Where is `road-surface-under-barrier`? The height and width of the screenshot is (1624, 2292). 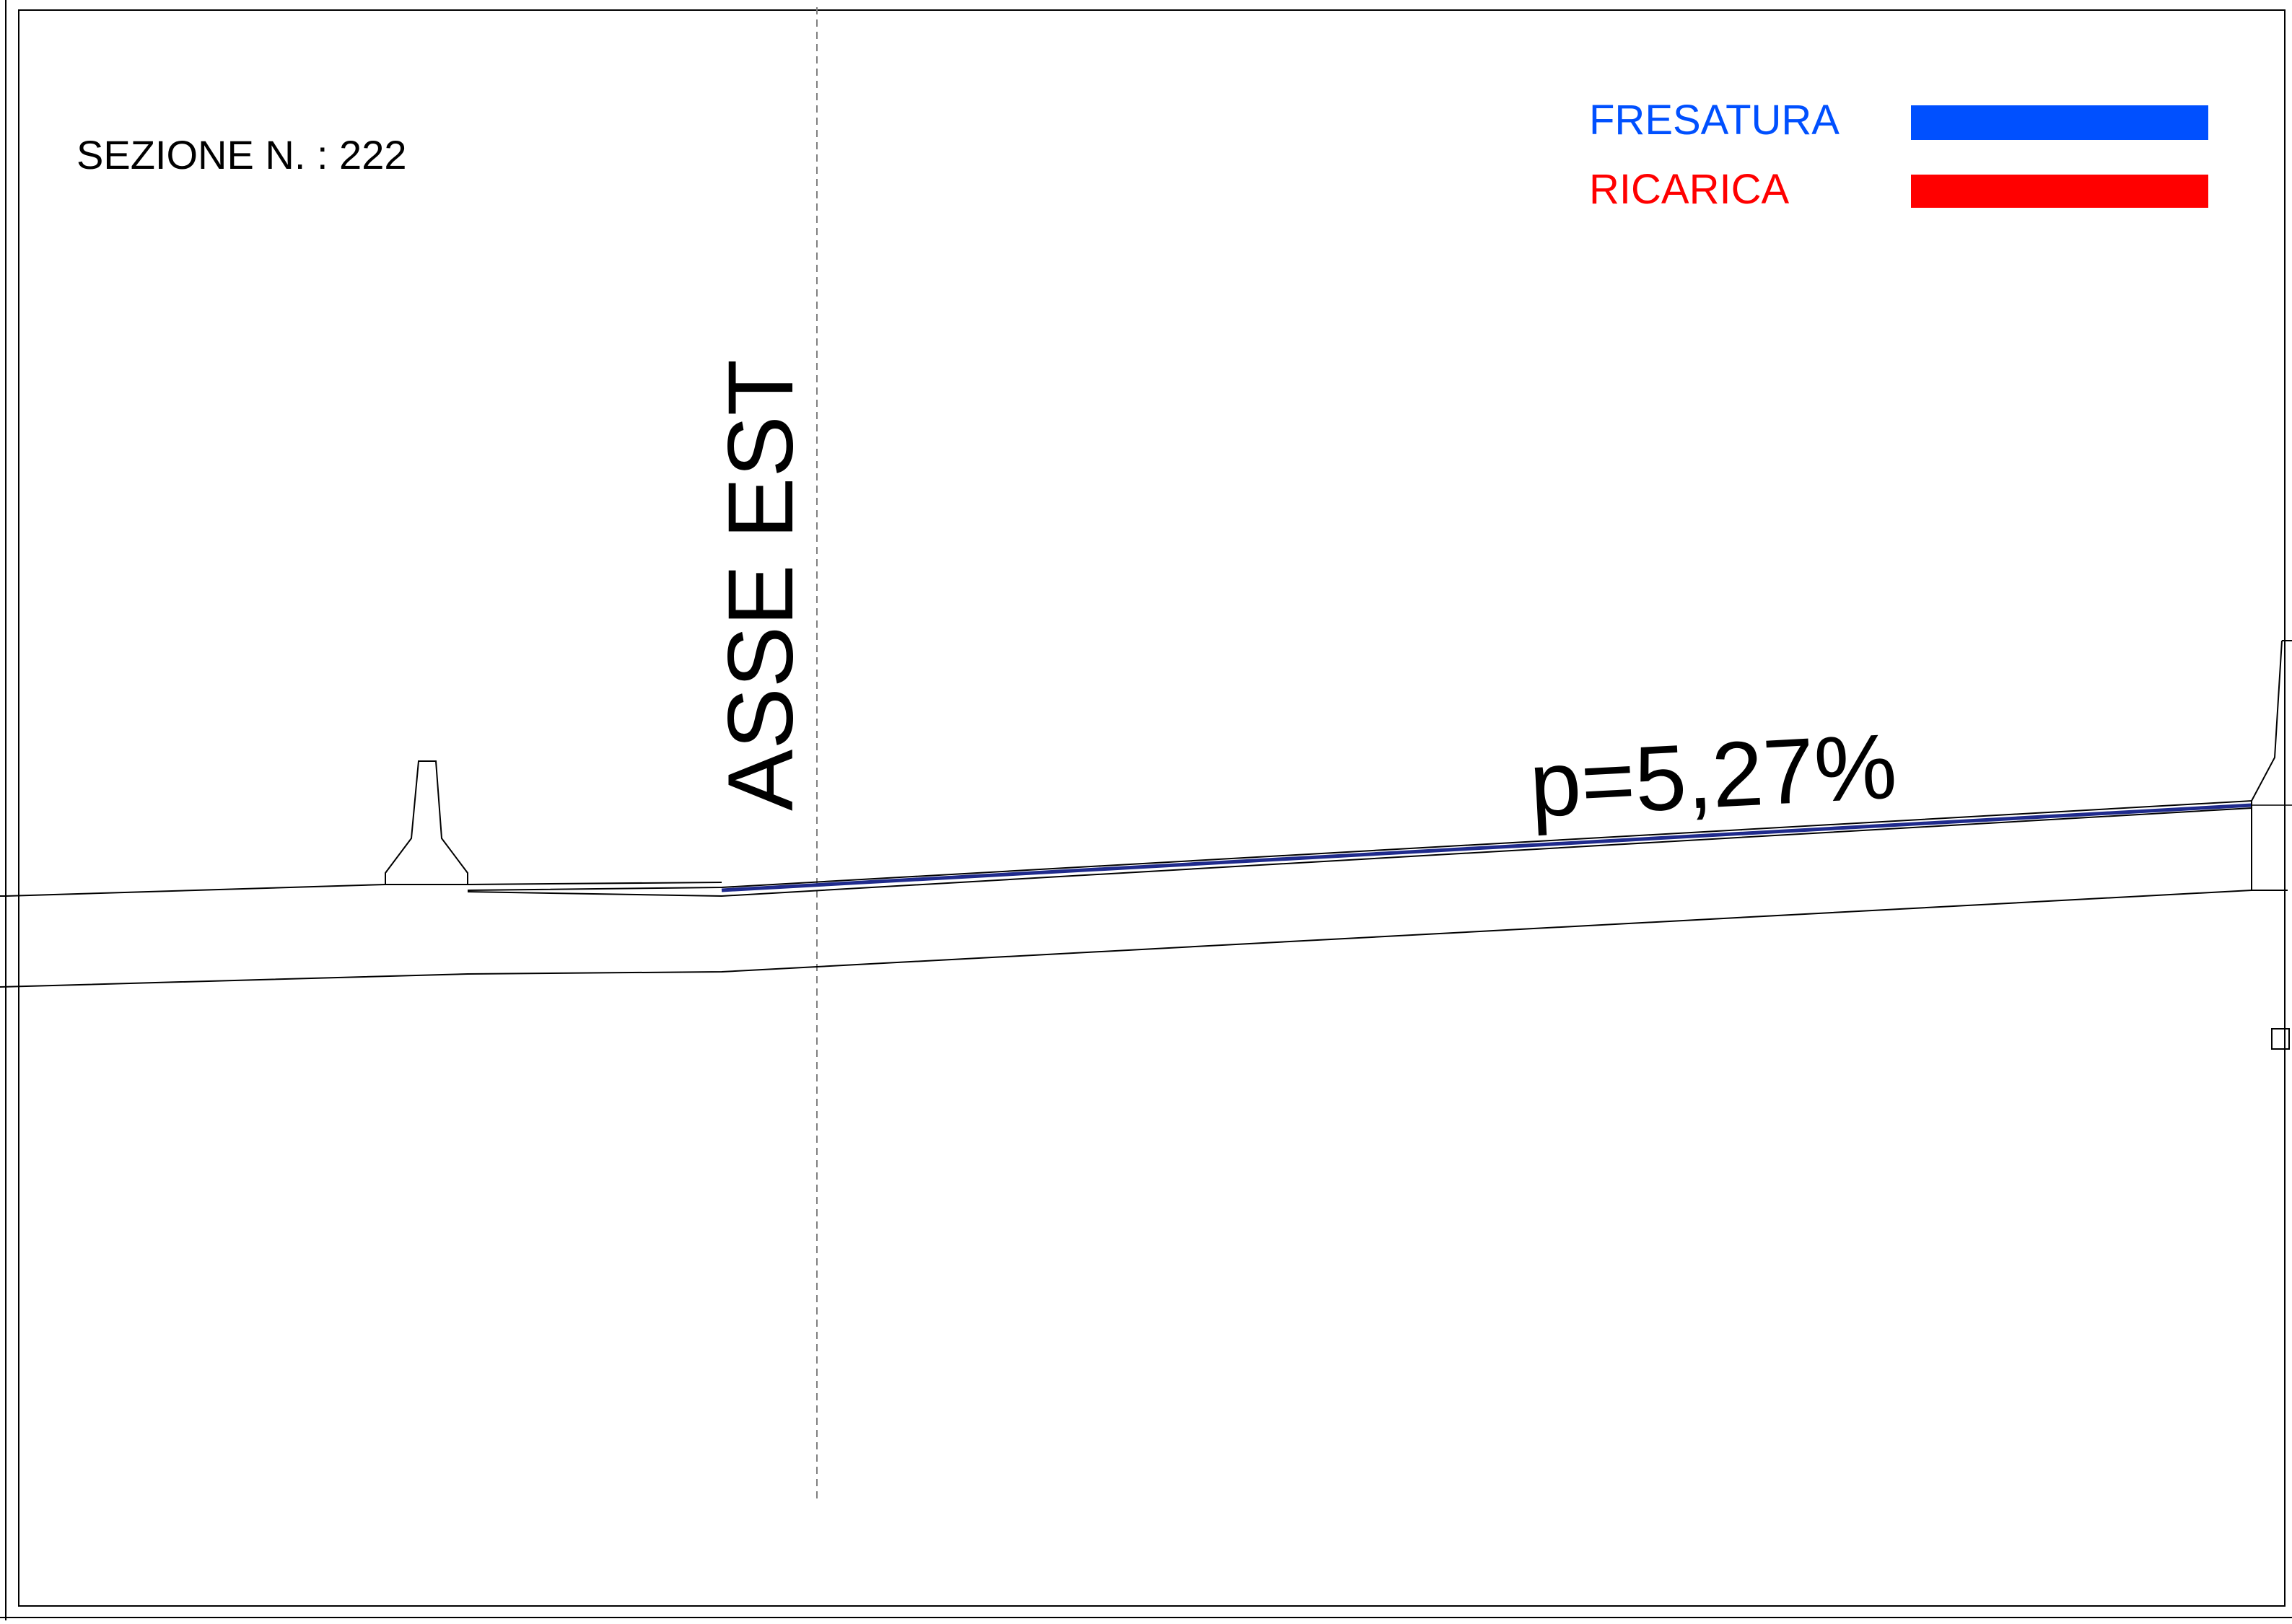
road-surface-under-barrier is located at coordinates (595, 884).